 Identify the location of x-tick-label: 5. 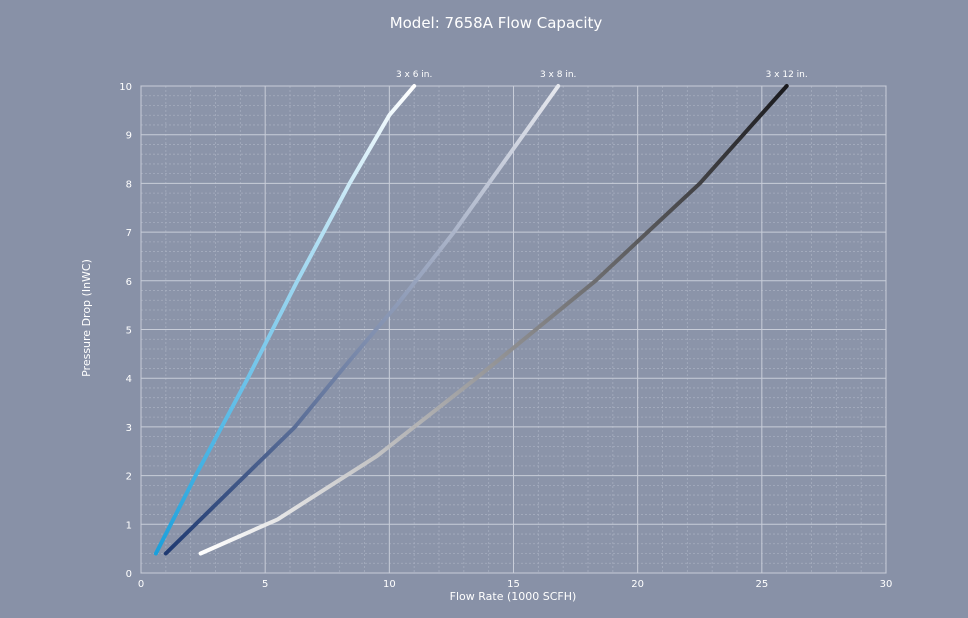
(265, 584).